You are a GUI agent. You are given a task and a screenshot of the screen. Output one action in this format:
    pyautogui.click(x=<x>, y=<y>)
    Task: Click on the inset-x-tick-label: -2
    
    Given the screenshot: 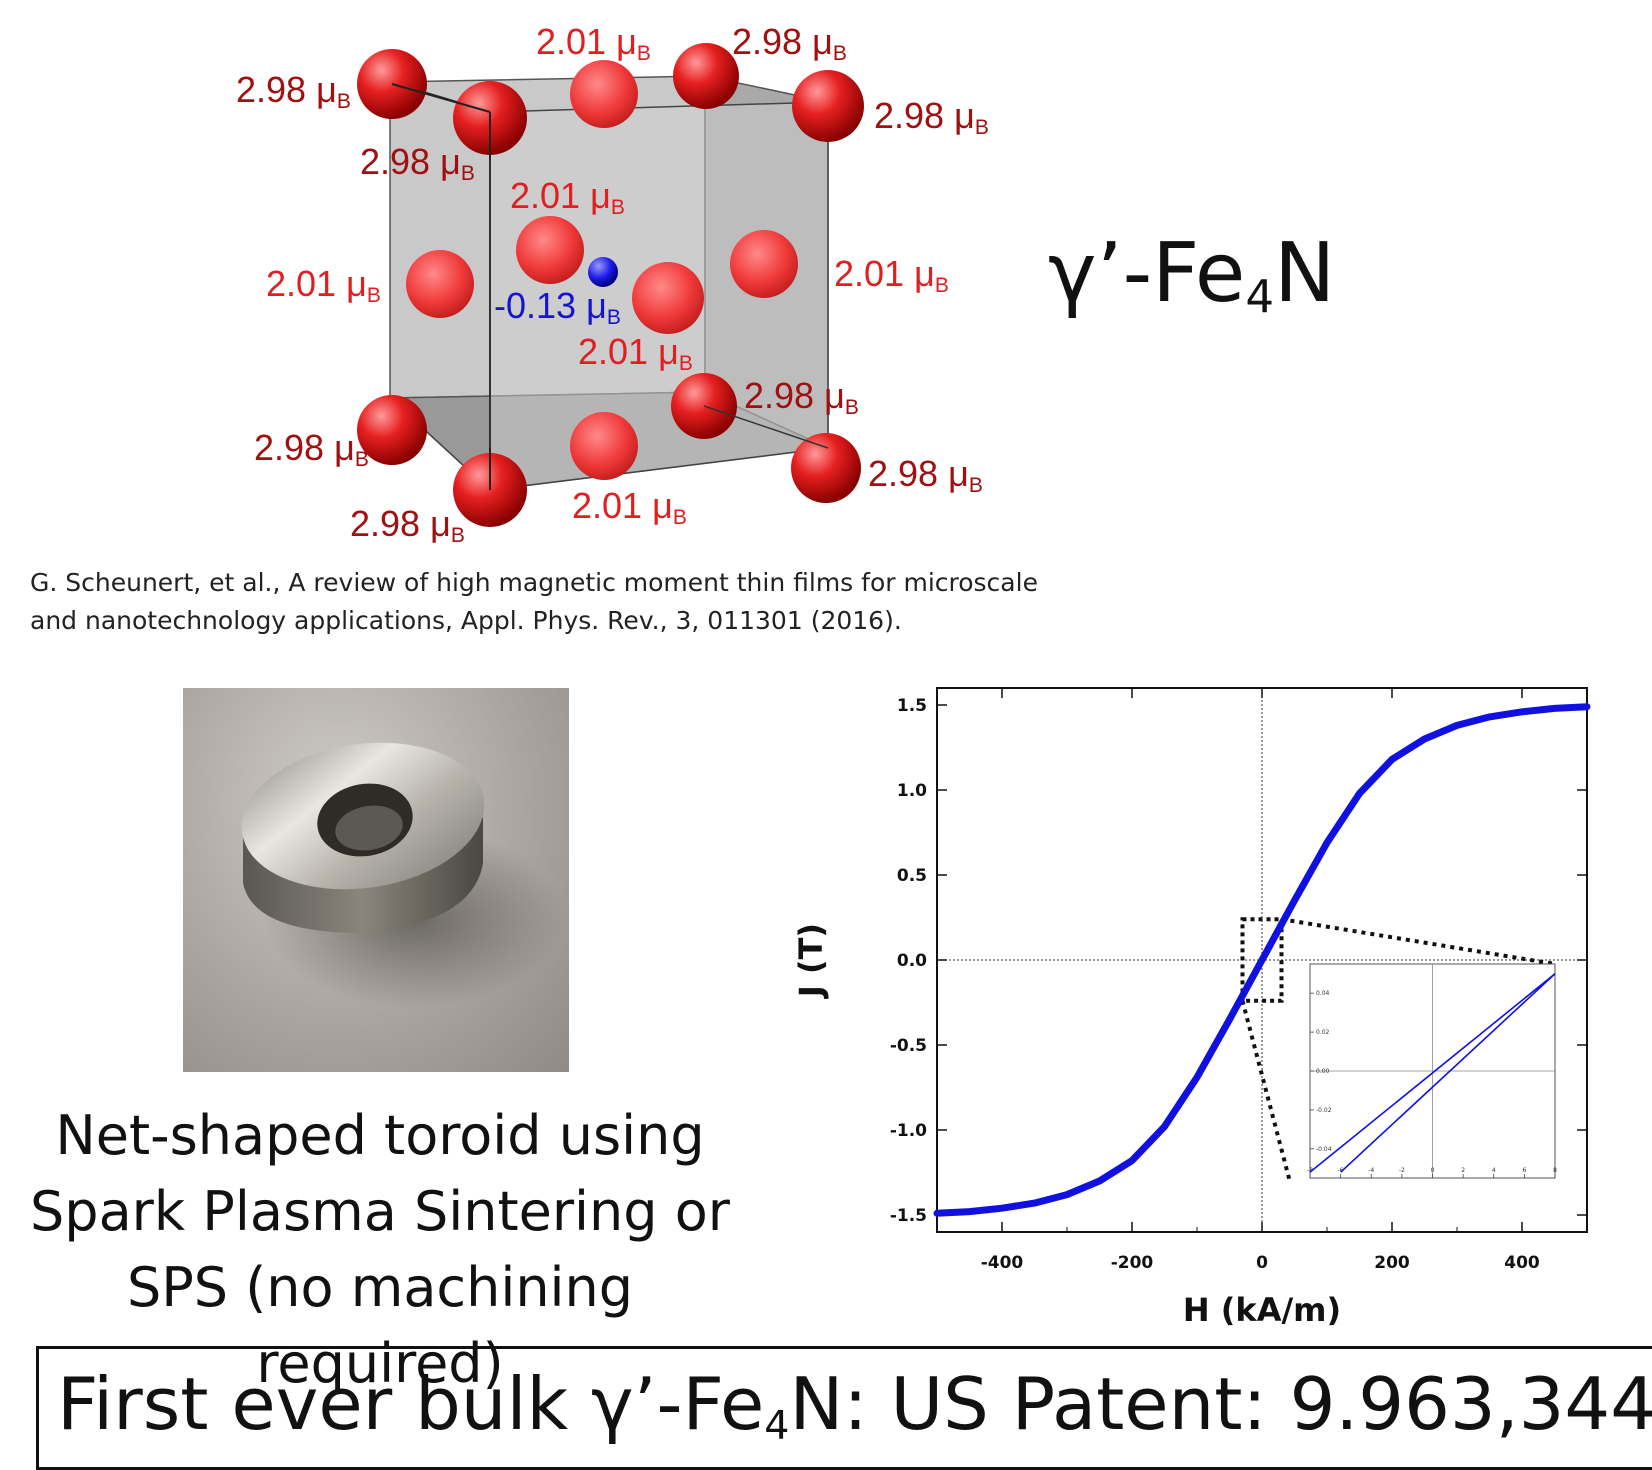 What is the action you would take?
    pyautogui.click(x=1402, y=1170)
    